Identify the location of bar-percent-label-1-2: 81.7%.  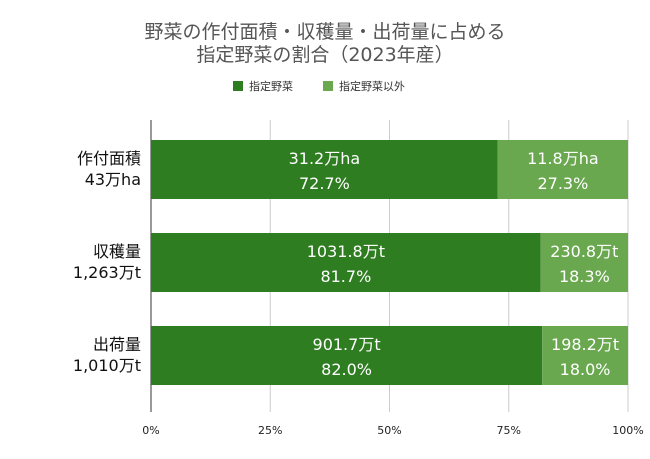
(345, 276).